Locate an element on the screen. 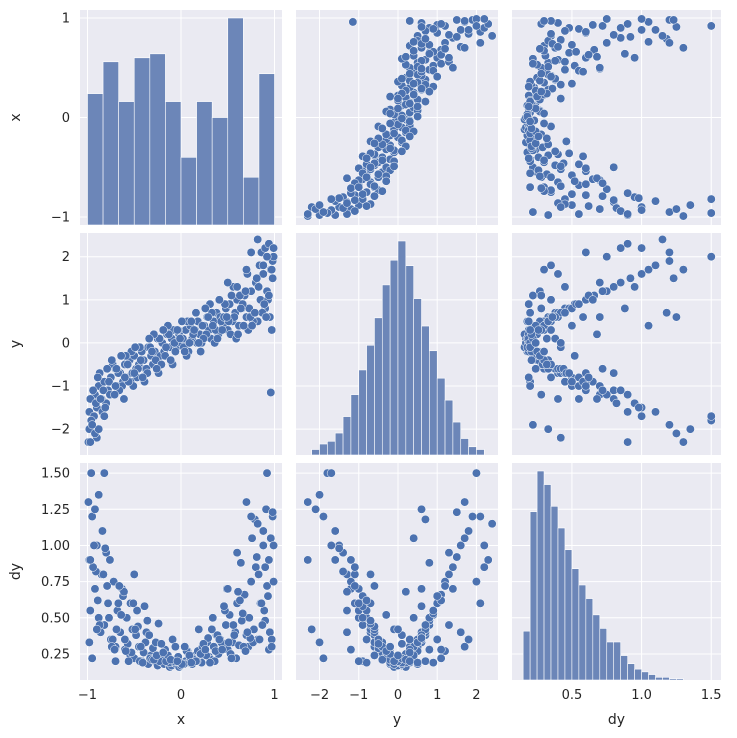 This screenshot has height=738, width=737. panel-x-vs-x is located at coordinates (181, 118).